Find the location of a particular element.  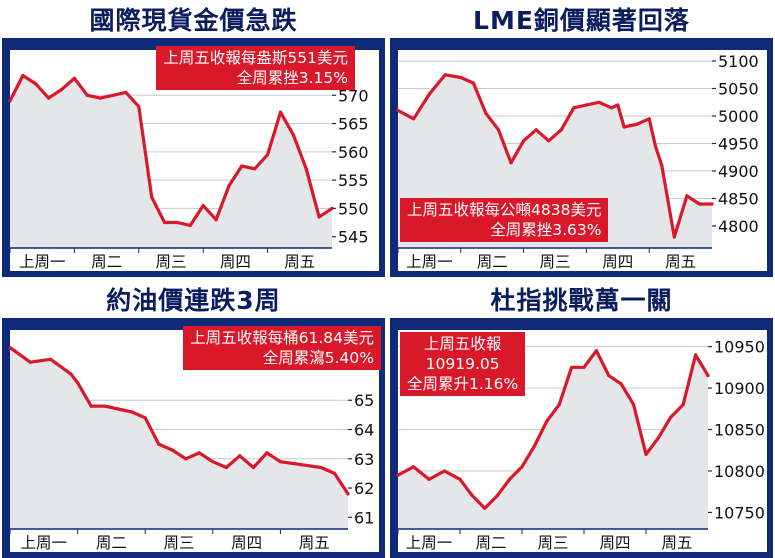

gold-callout-price: 上周五收報每盎斯551美元 is located at coordinates (255, 58).